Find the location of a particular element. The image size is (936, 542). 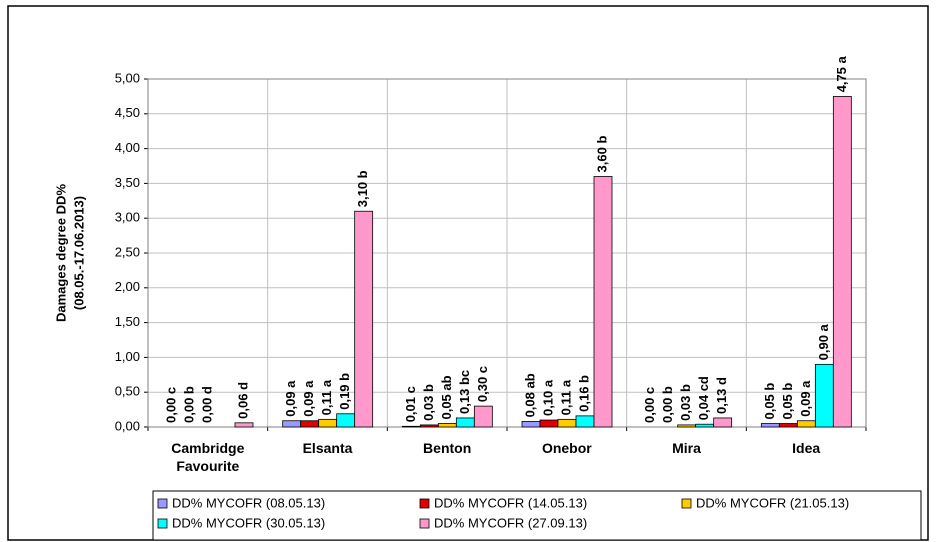

y-axis-title: Damages degree DD% is located at coordinates (60, 253).